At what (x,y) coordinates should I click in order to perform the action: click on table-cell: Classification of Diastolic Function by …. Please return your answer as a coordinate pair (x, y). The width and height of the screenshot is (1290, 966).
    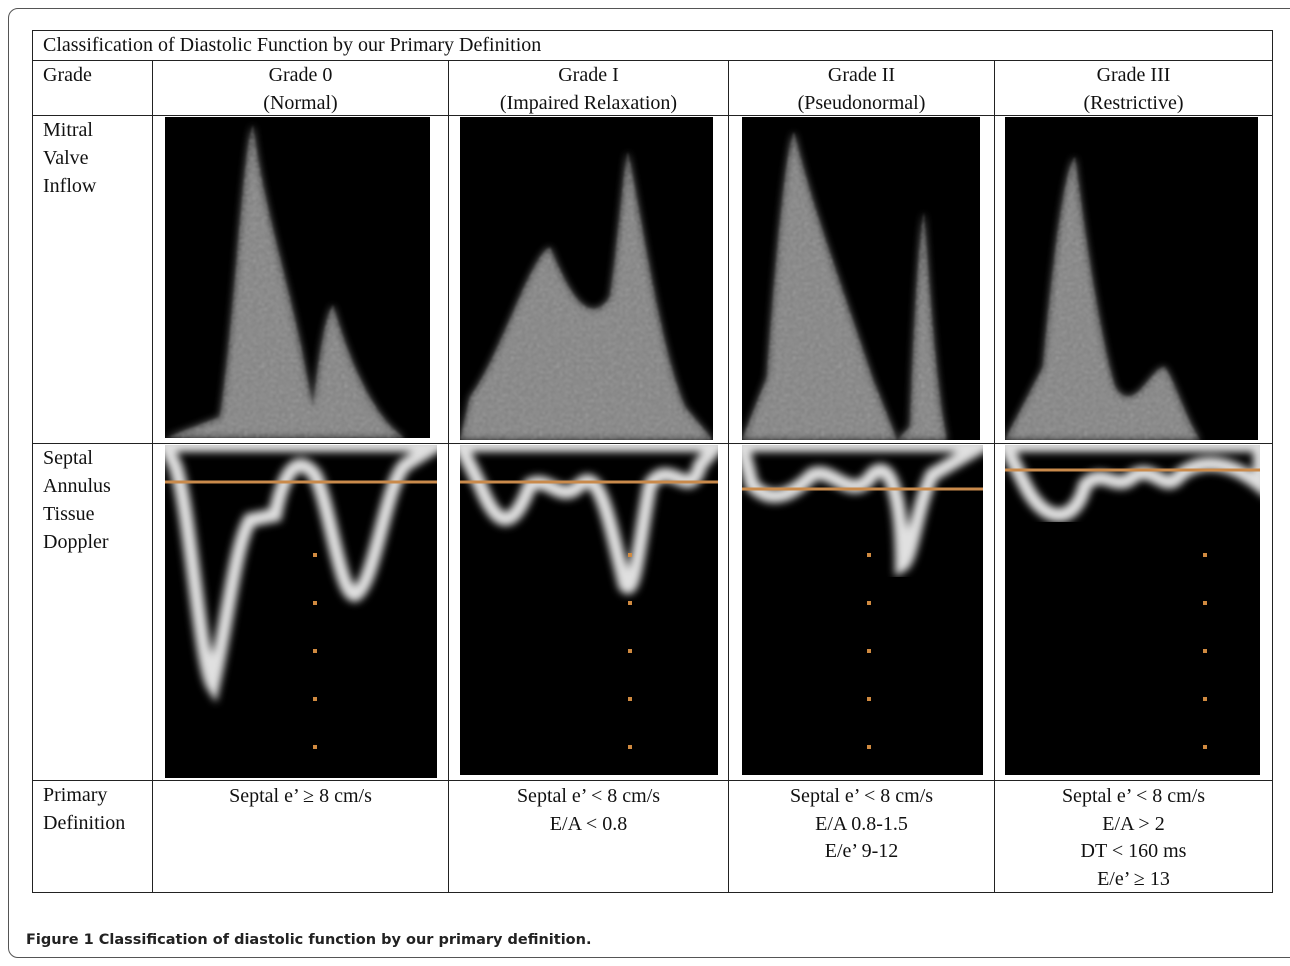
    Looking at the image, I should click on (652, 45).